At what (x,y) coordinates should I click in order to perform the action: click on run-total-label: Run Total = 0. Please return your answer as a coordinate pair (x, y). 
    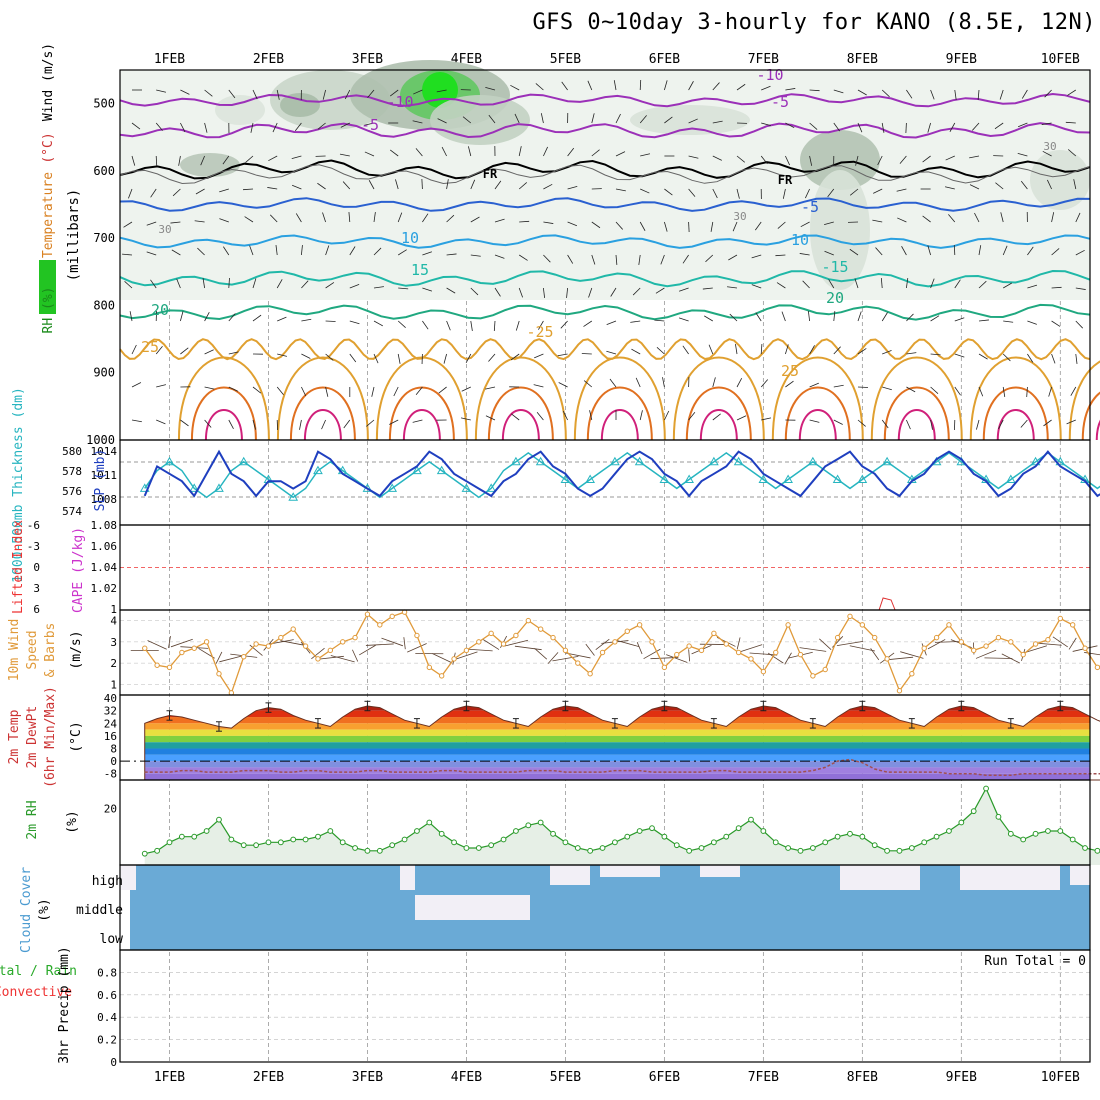
    Looking at the image, I should click on (1035, 961).